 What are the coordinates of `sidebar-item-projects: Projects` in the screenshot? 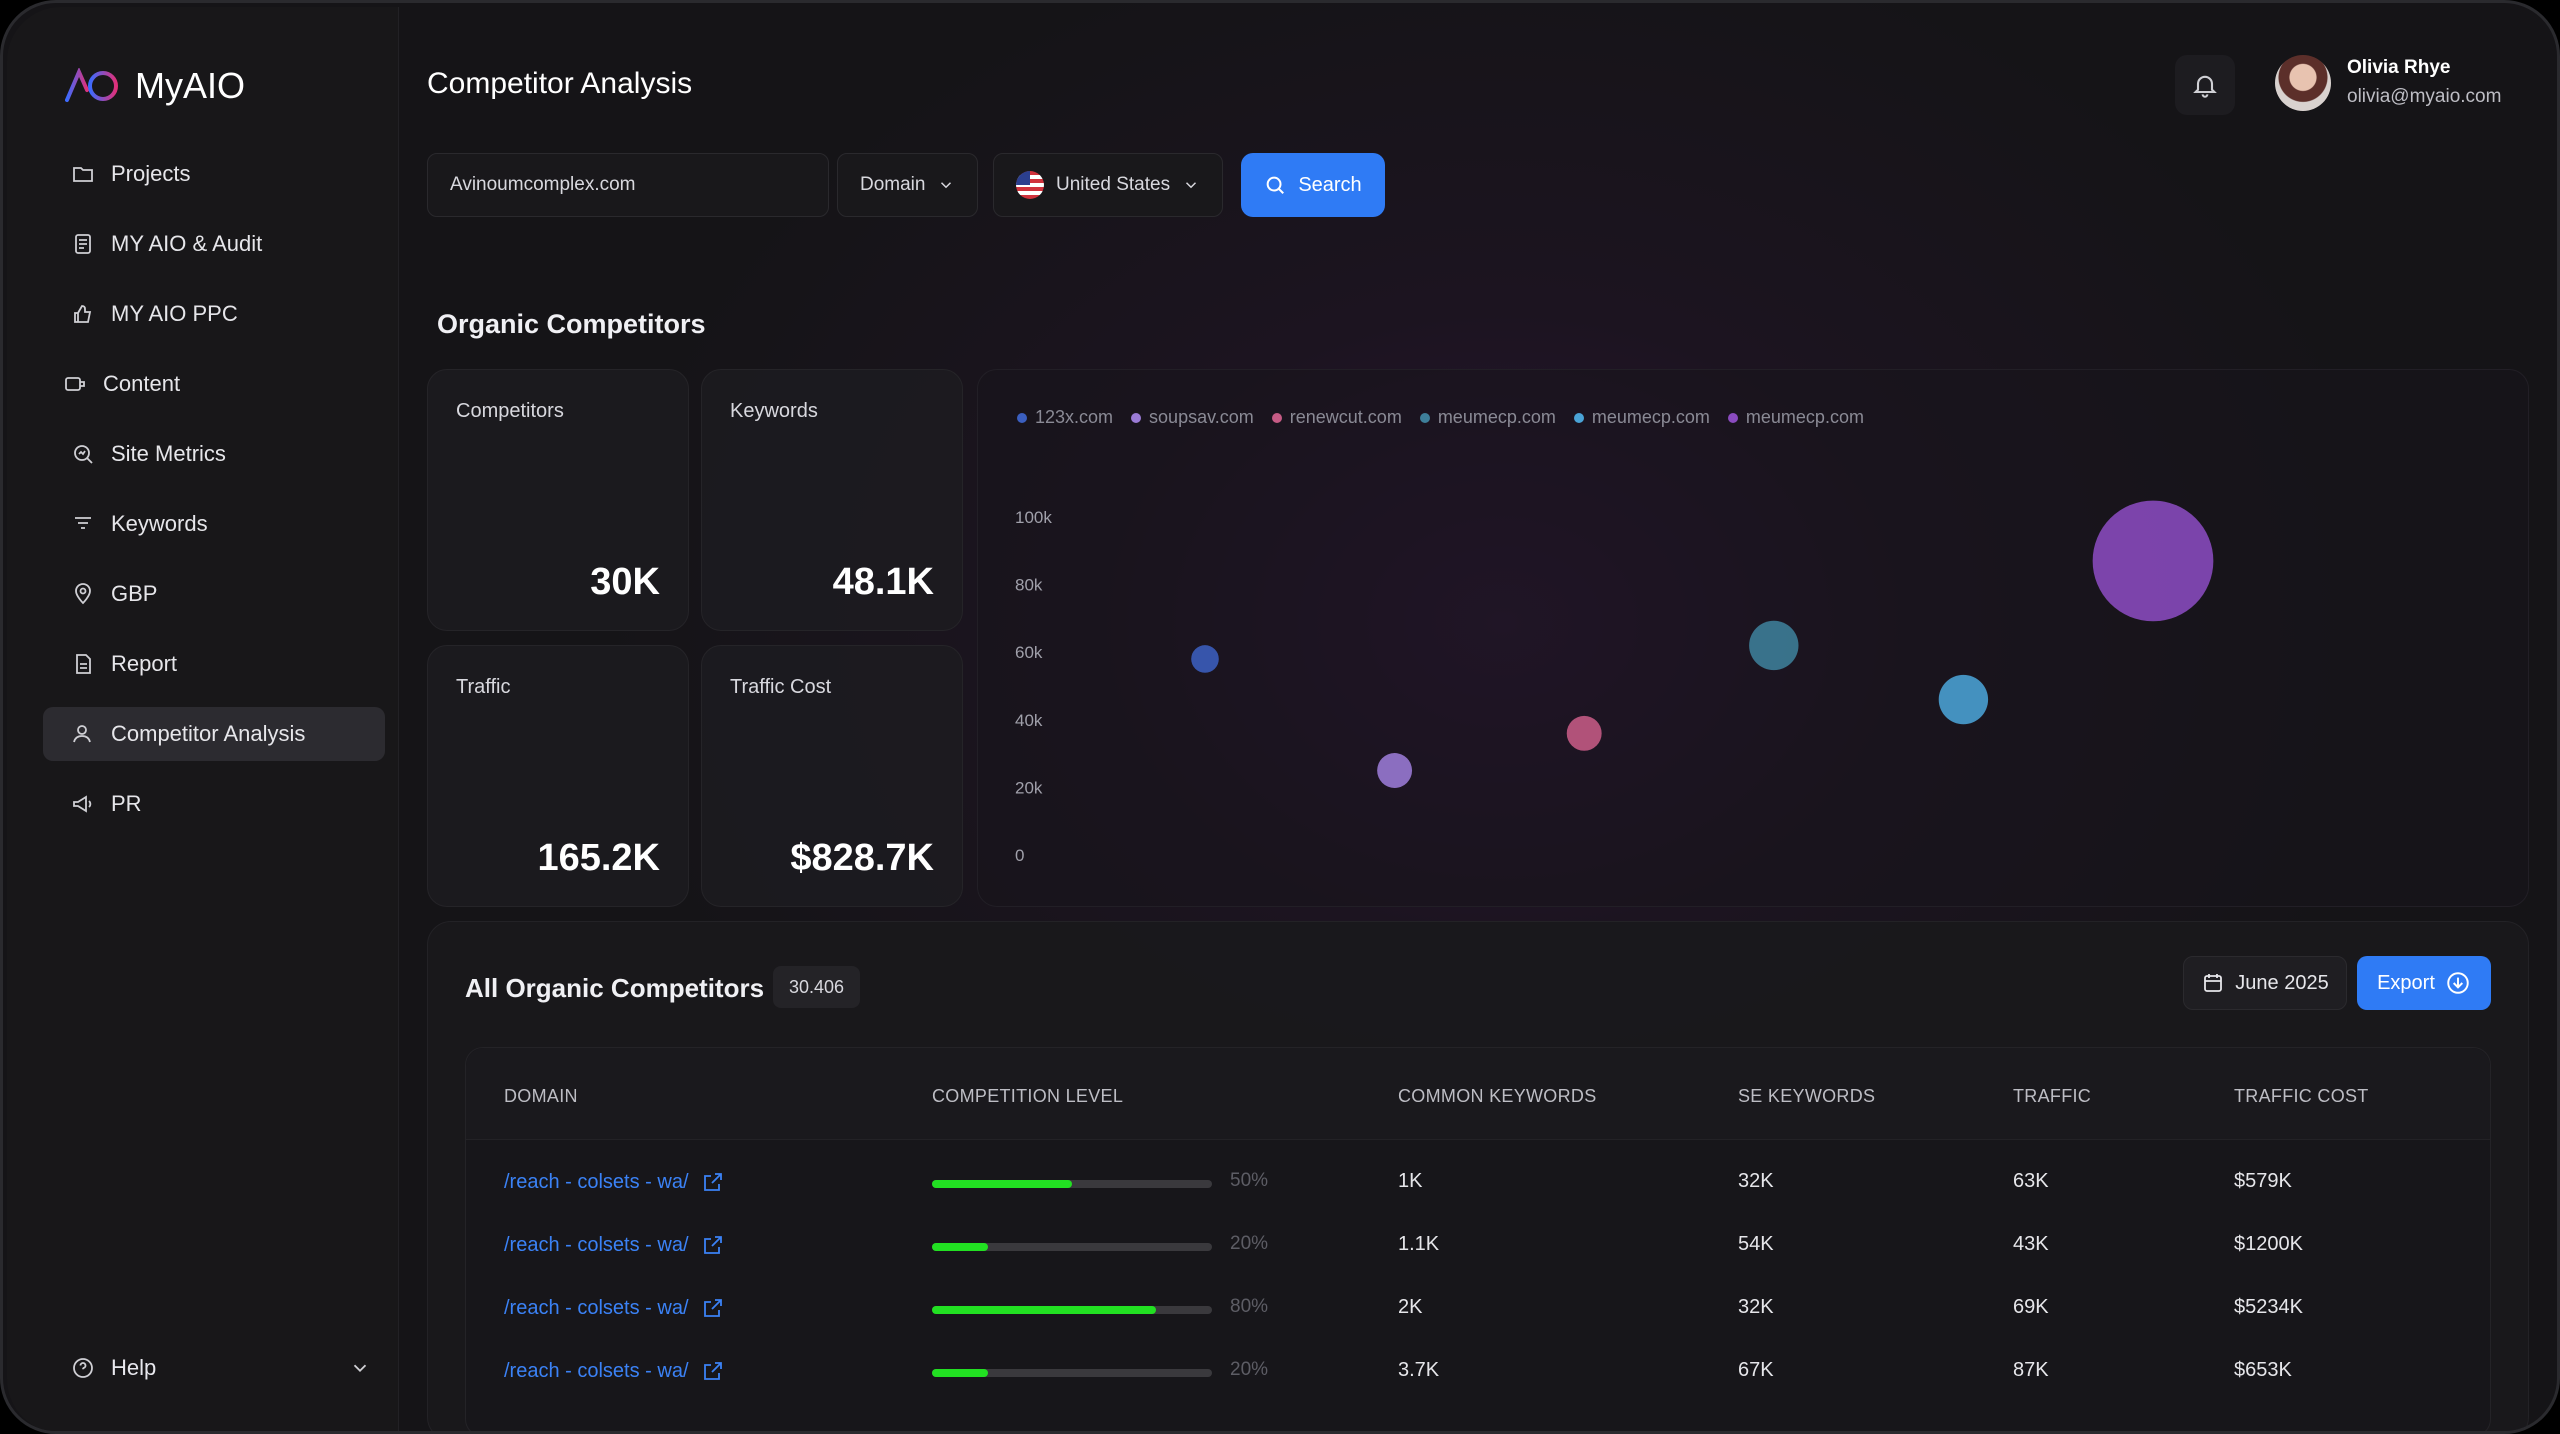 It's located at (214, 174).